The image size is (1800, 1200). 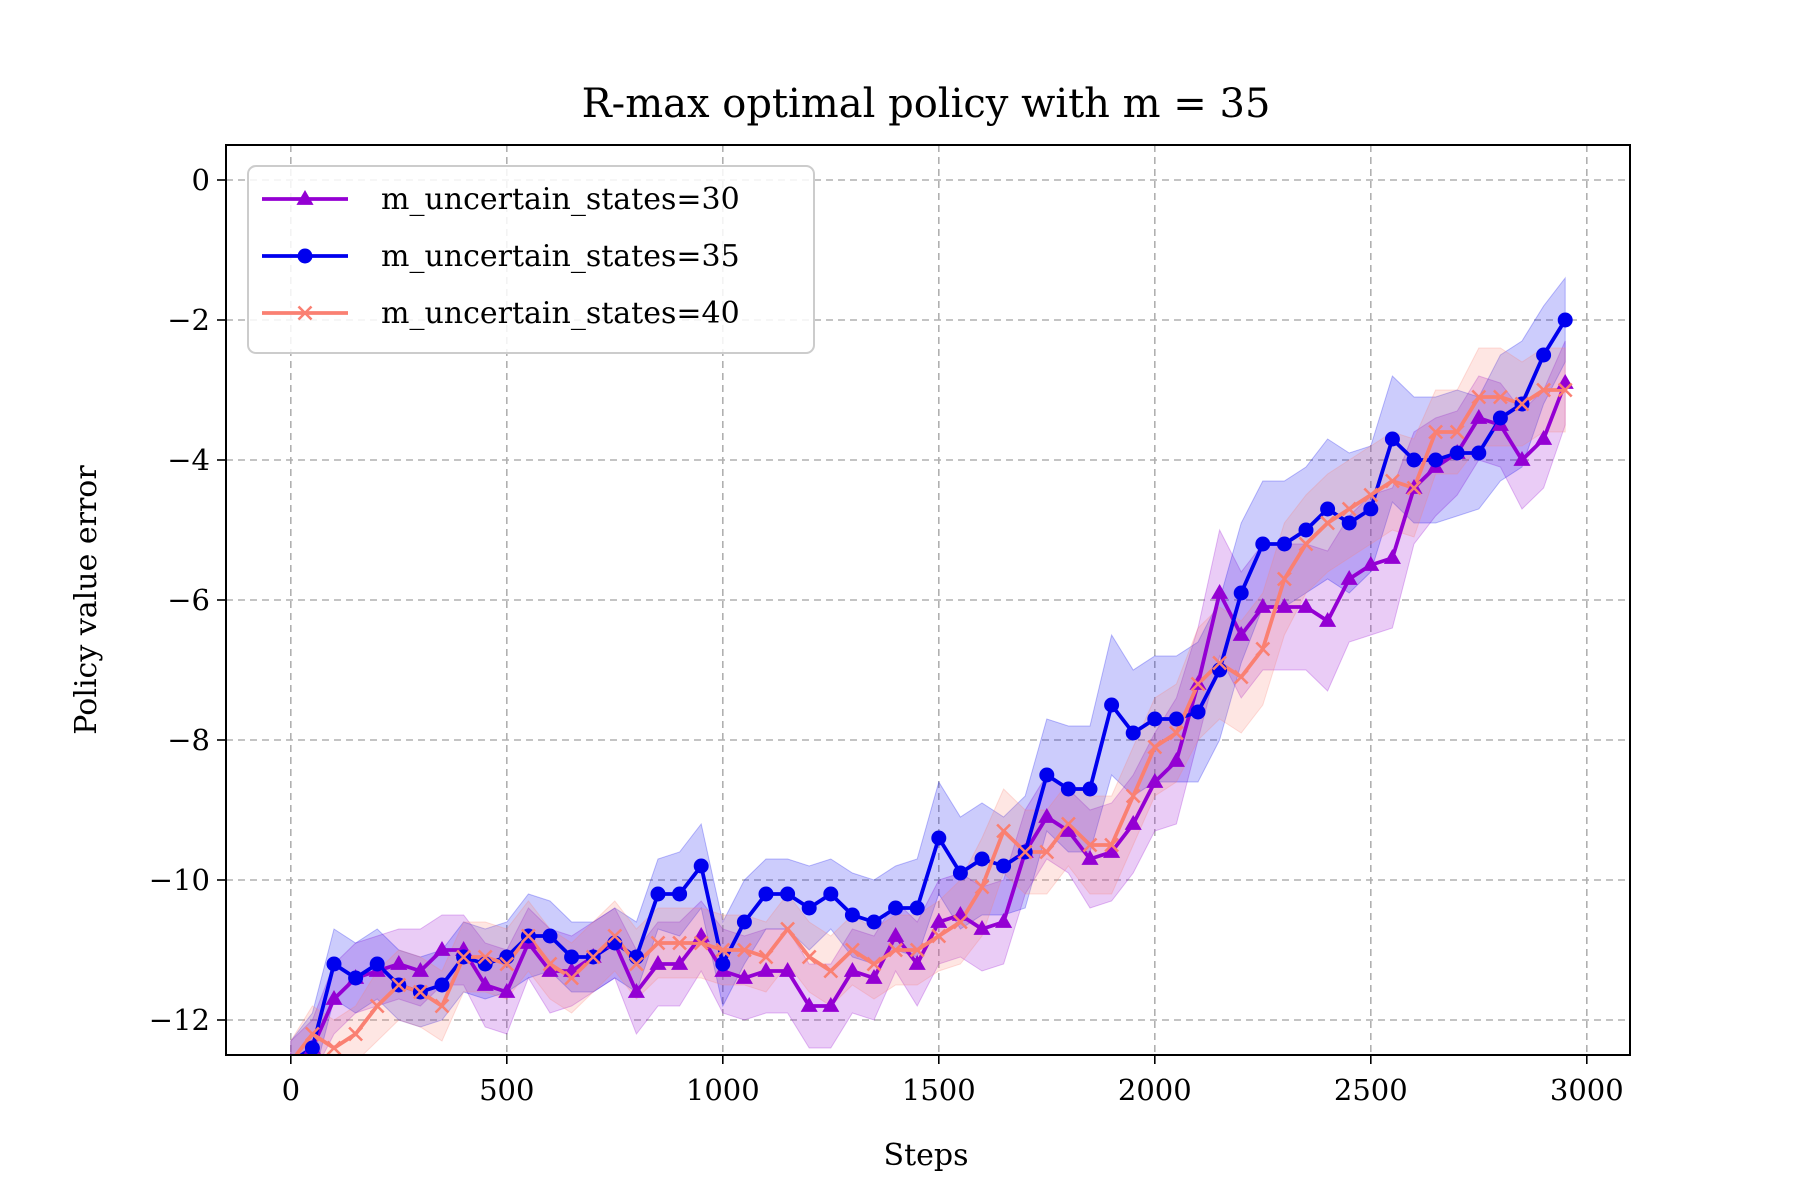 What do you see at coordinates (926, 104) in the screenshot?
I see `chart-title: R-max optimal policy with m = 35` at bounding box center [926, 104].